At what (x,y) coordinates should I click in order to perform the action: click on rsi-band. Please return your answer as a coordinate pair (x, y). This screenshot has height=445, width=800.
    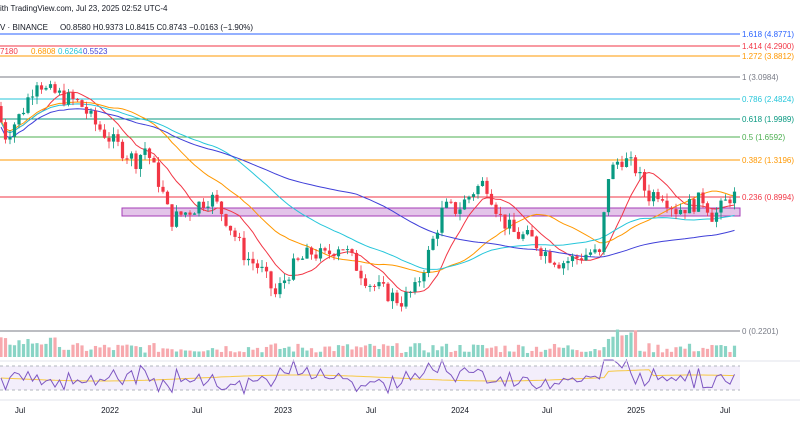
    Looking at the image, I should click on (370, 378).